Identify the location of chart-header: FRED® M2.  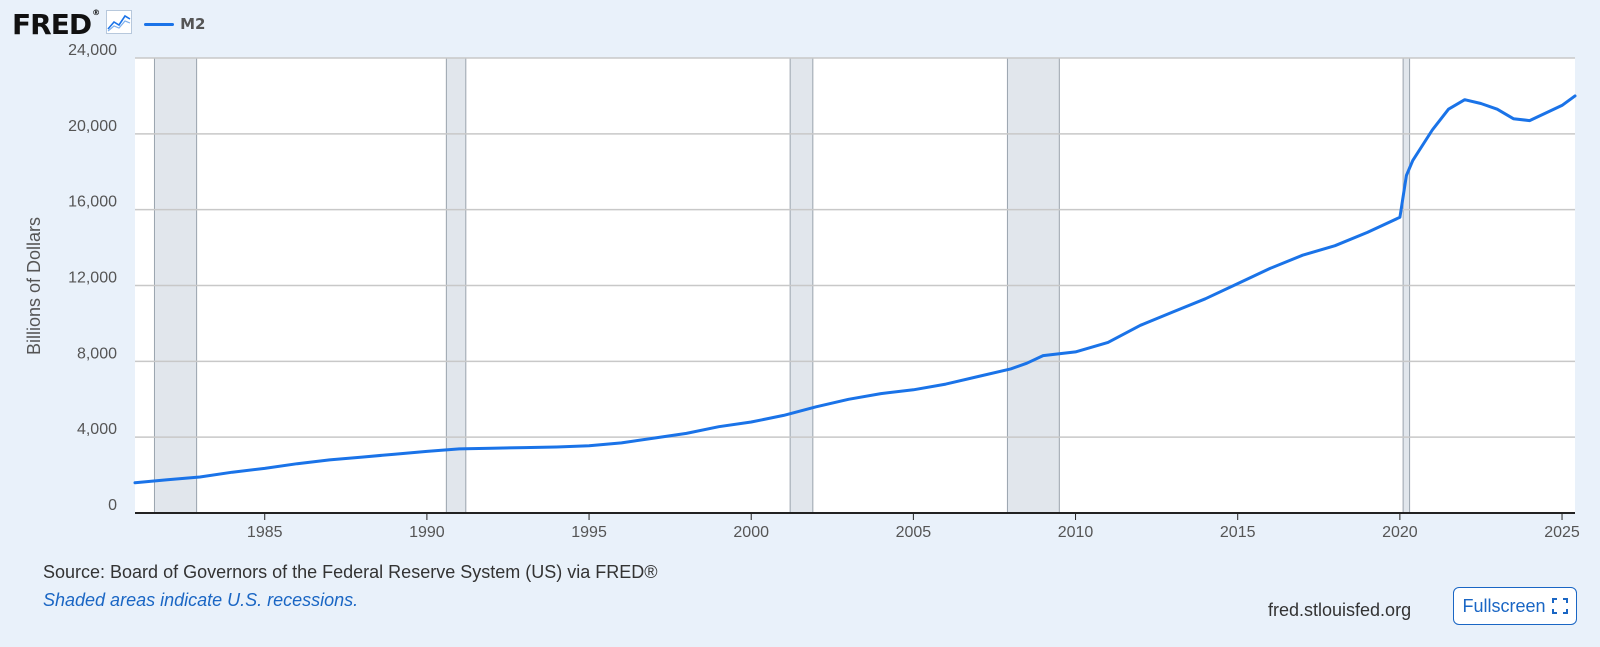
(108, 24).